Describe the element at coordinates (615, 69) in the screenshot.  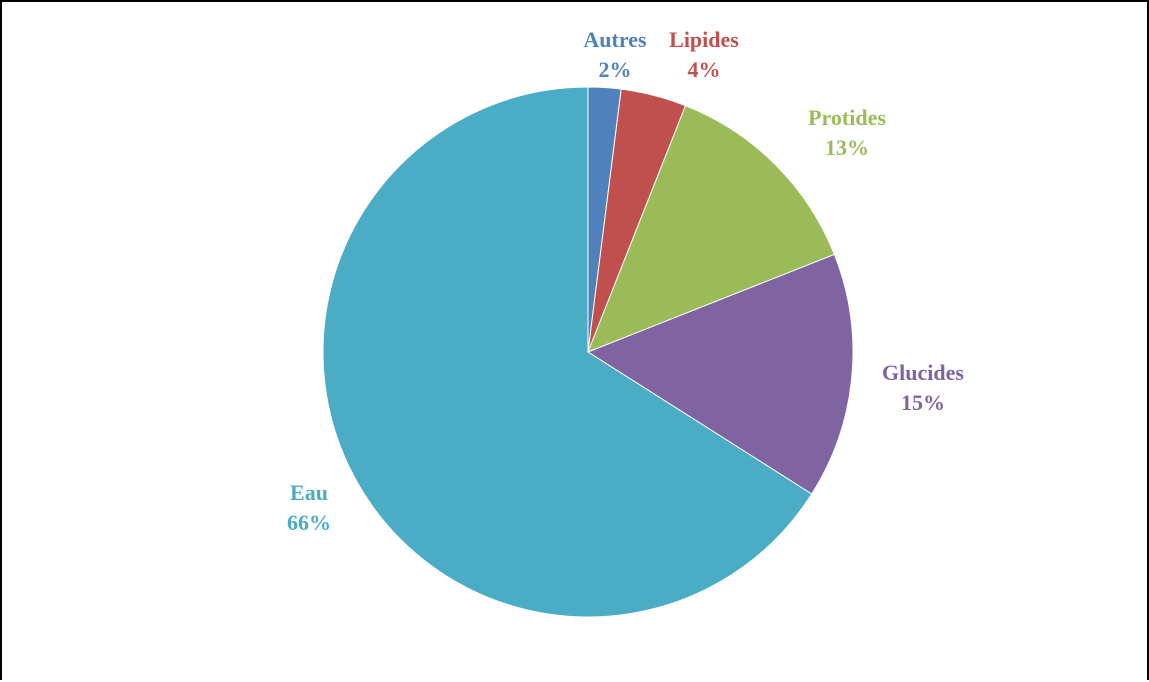
I see `slice-value-autres: 2%` at that location.